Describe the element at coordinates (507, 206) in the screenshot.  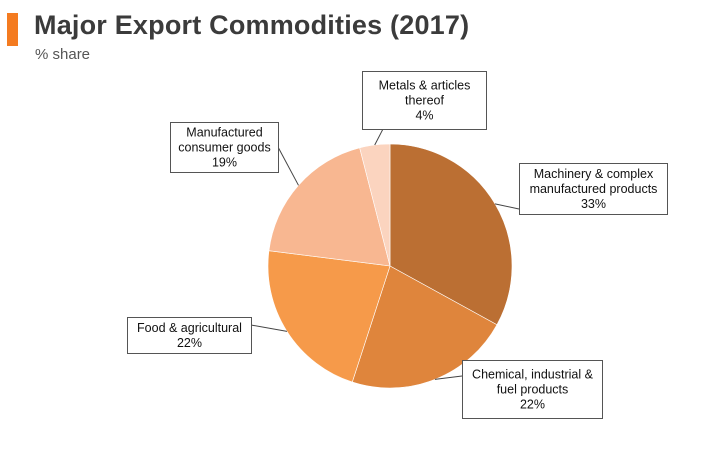
I see `leader-line-machinery-and-complex-manufactured-products` at that location.